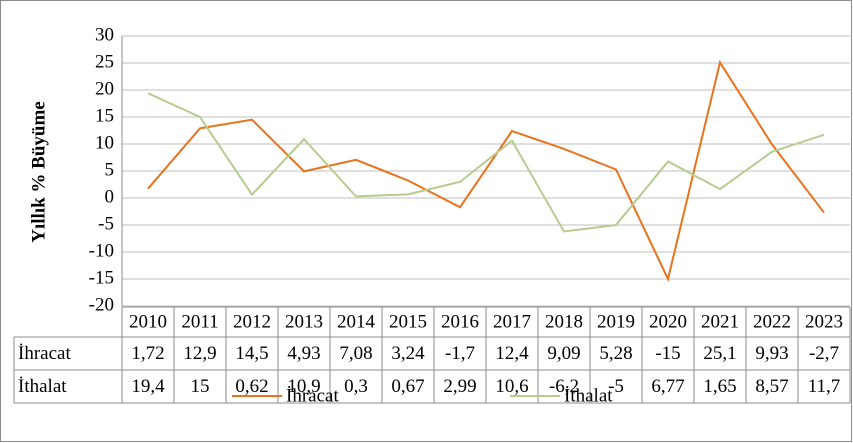 The width and height of the screenshot is (853, 443). What do you see at coordinates (104, 88) in the screenshot?
I see `y-tick-label: 20` at bounding box center [104, 88].